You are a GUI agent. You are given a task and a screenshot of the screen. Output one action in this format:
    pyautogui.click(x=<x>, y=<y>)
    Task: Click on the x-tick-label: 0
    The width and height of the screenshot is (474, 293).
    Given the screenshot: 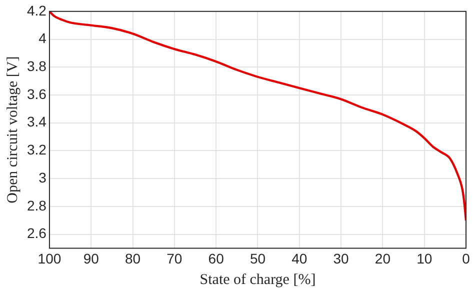 What is the action you would take?
    pyautogui.click(x=466, y=258)
    